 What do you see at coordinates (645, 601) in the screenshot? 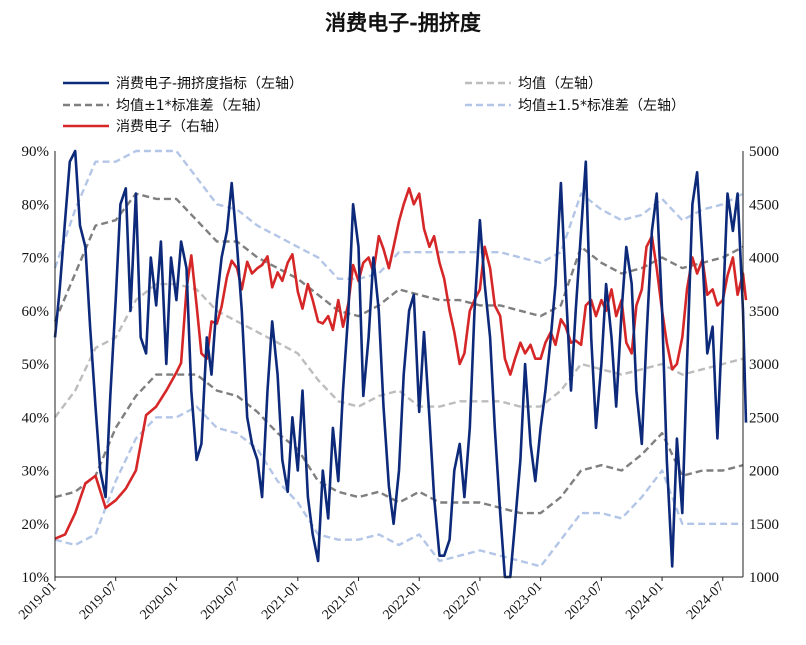
I see `x-tick-label: 2024-01` at bounding box center [645, 601].